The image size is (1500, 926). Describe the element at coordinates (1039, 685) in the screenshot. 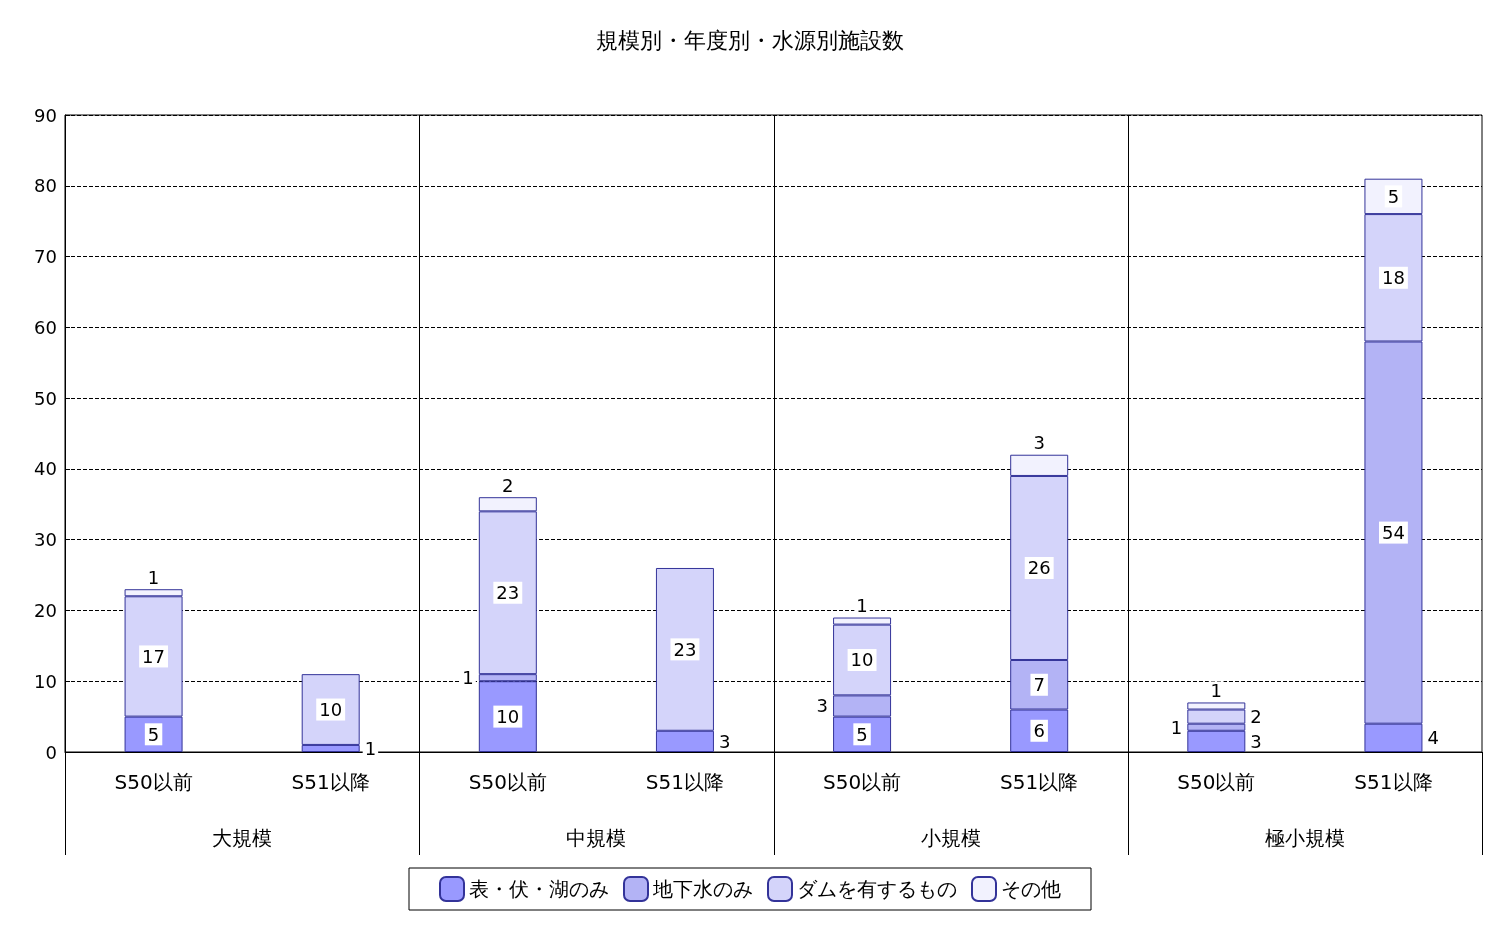

I see `data-label: 7` at that location.